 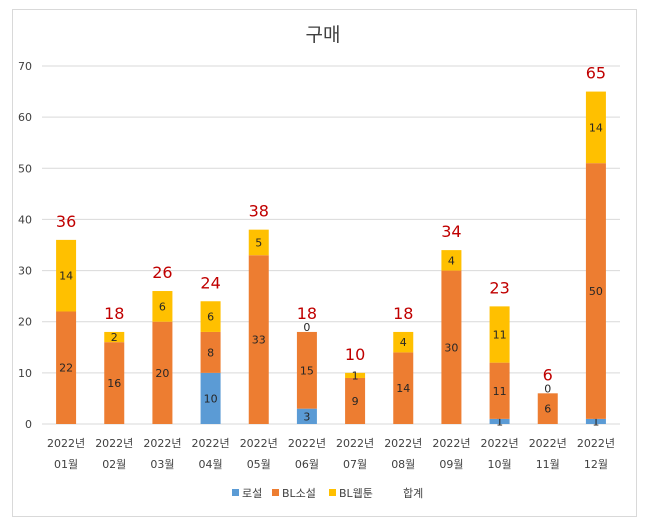 What do you see at coordinates (25, 271) in the screenshot?
I see `y-tick-label: 30` at bounding box center [25, 271].